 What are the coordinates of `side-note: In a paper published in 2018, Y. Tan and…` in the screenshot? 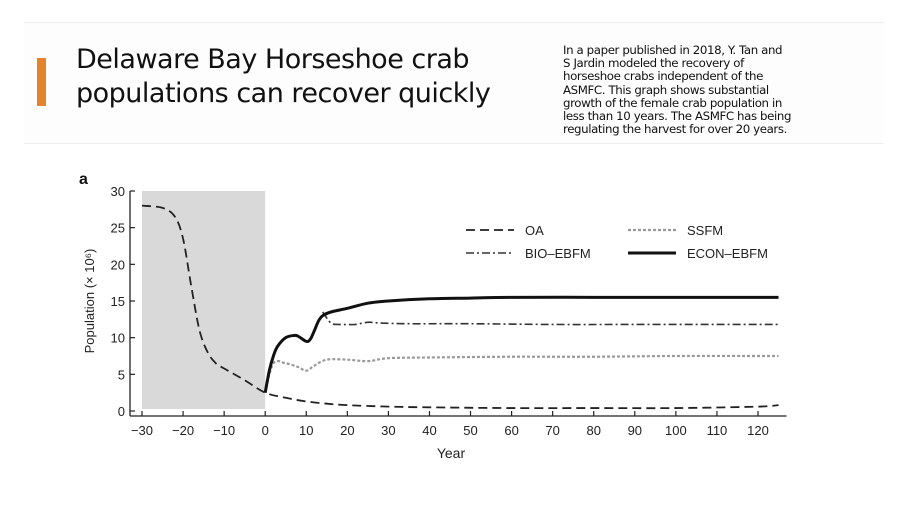 It's located at (713, 90).